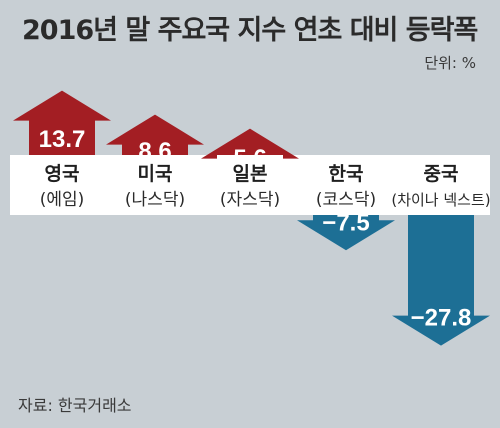 The height and width of the screenshot is (428, 500). I want to click on category-band, so click(250, 185).